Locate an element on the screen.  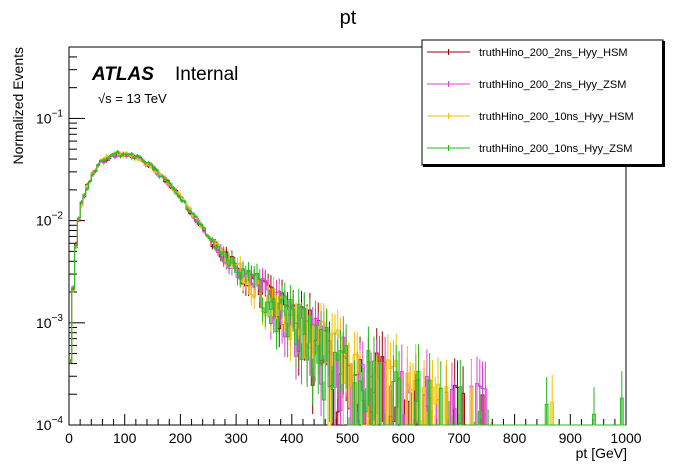
internal-label: Internal is located at coordinates (206, 74).